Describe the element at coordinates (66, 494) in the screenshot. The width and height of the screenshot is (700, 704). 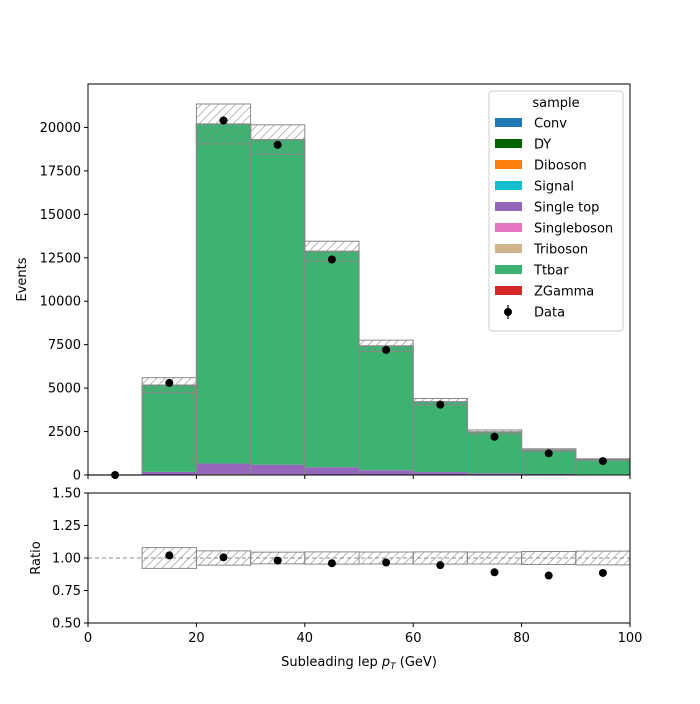
I see `ratio-y-tick-label: 1.50` at that location.